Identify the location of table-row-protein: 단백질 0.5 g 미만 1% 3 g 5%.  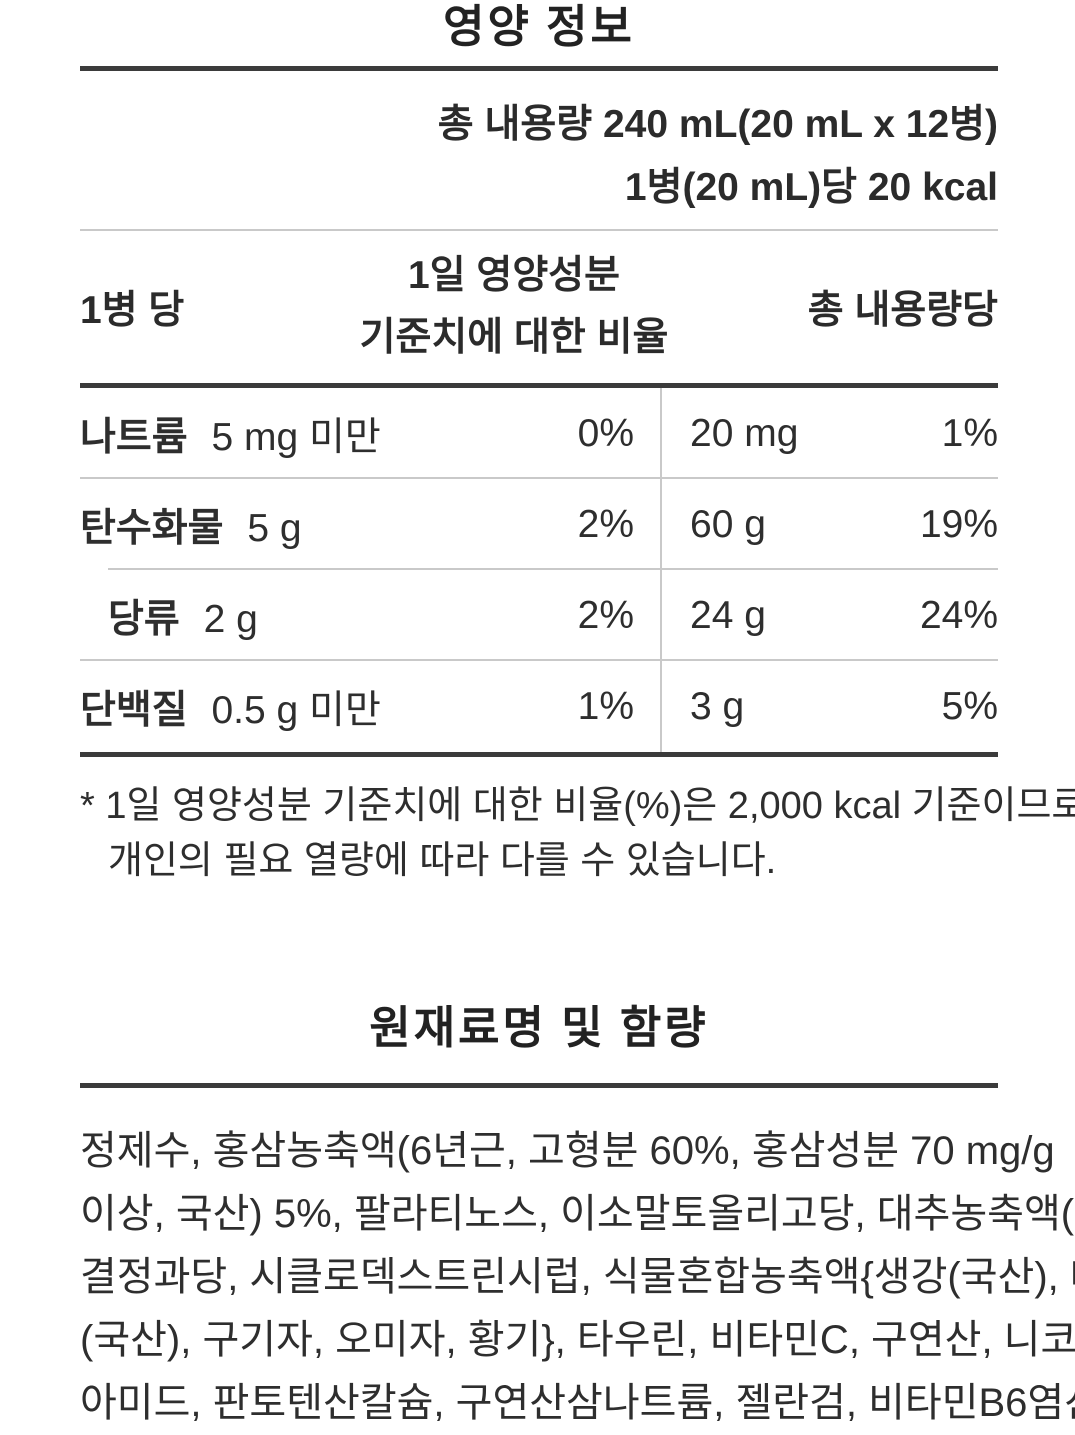
(539, 706).